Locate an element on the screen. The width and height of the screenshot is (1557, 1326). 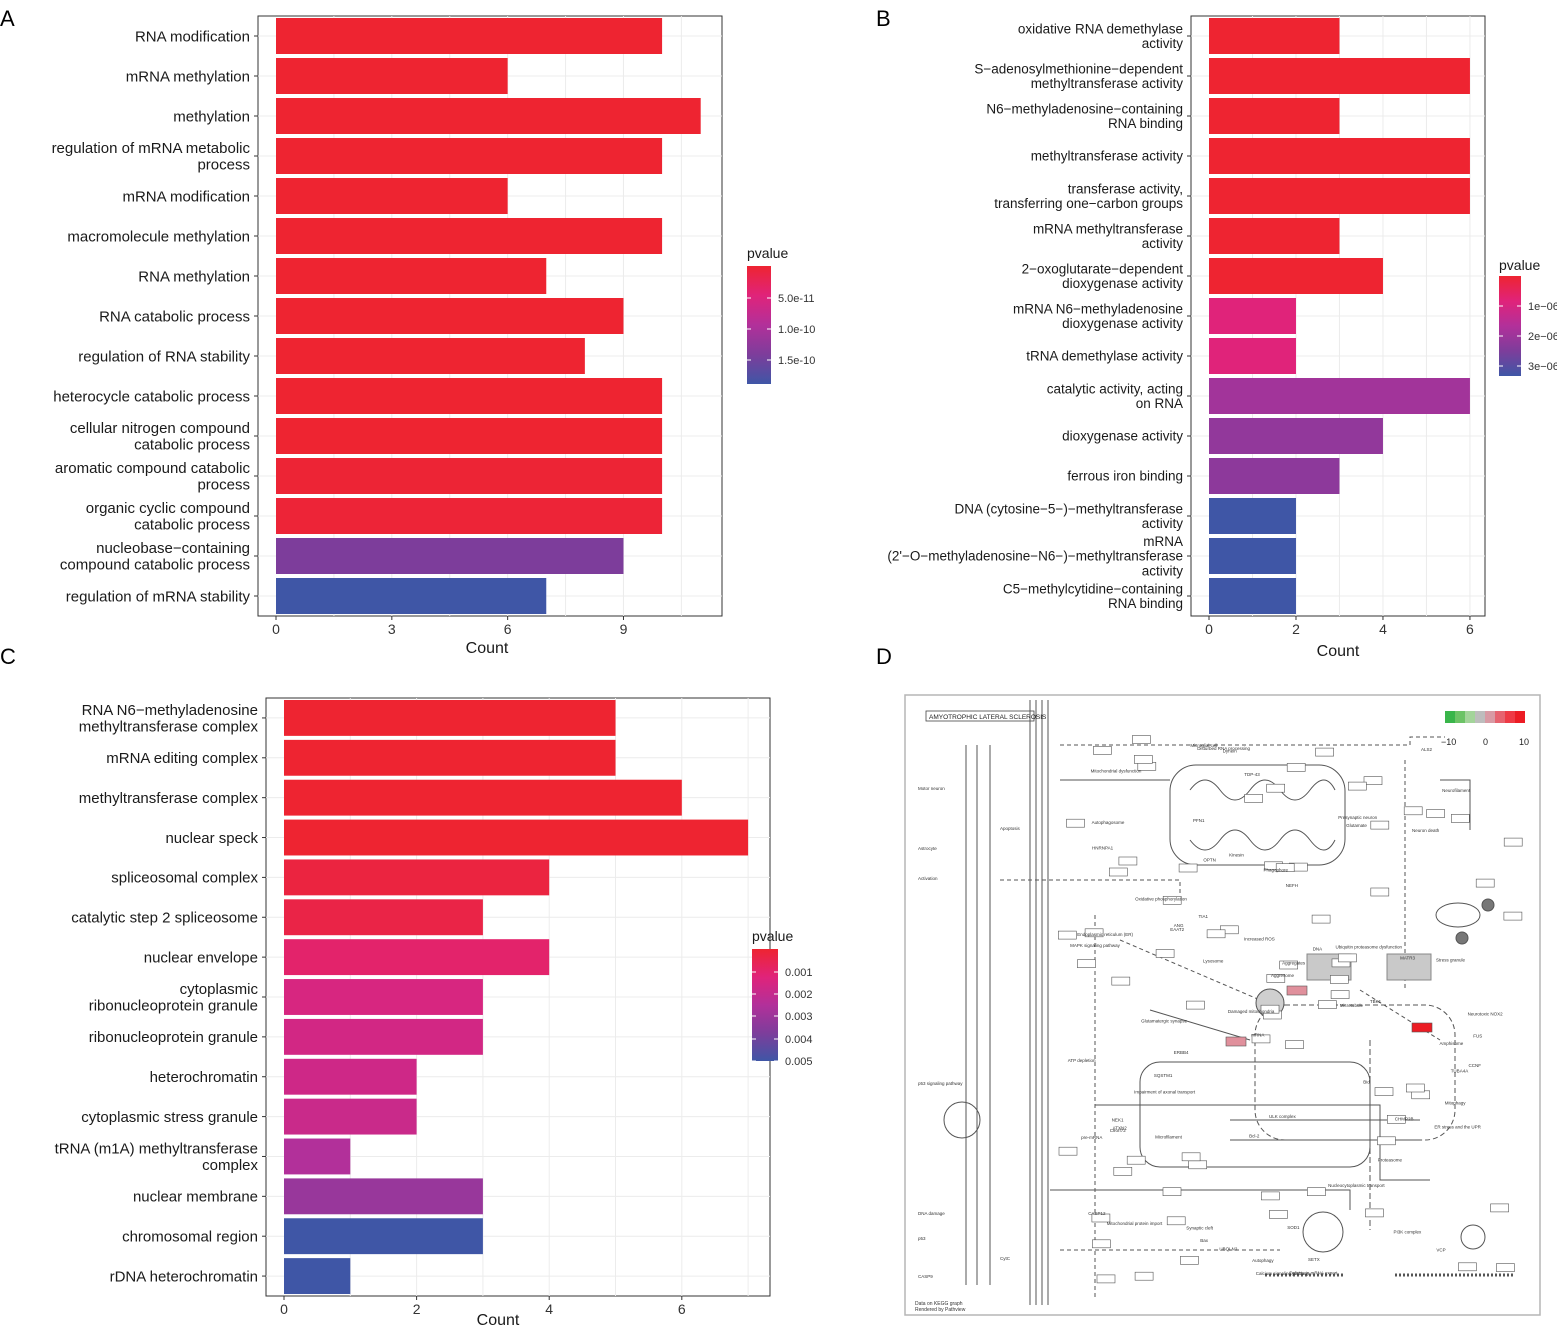
x-tick-label: 6 is located at coordinates (682, 1309).